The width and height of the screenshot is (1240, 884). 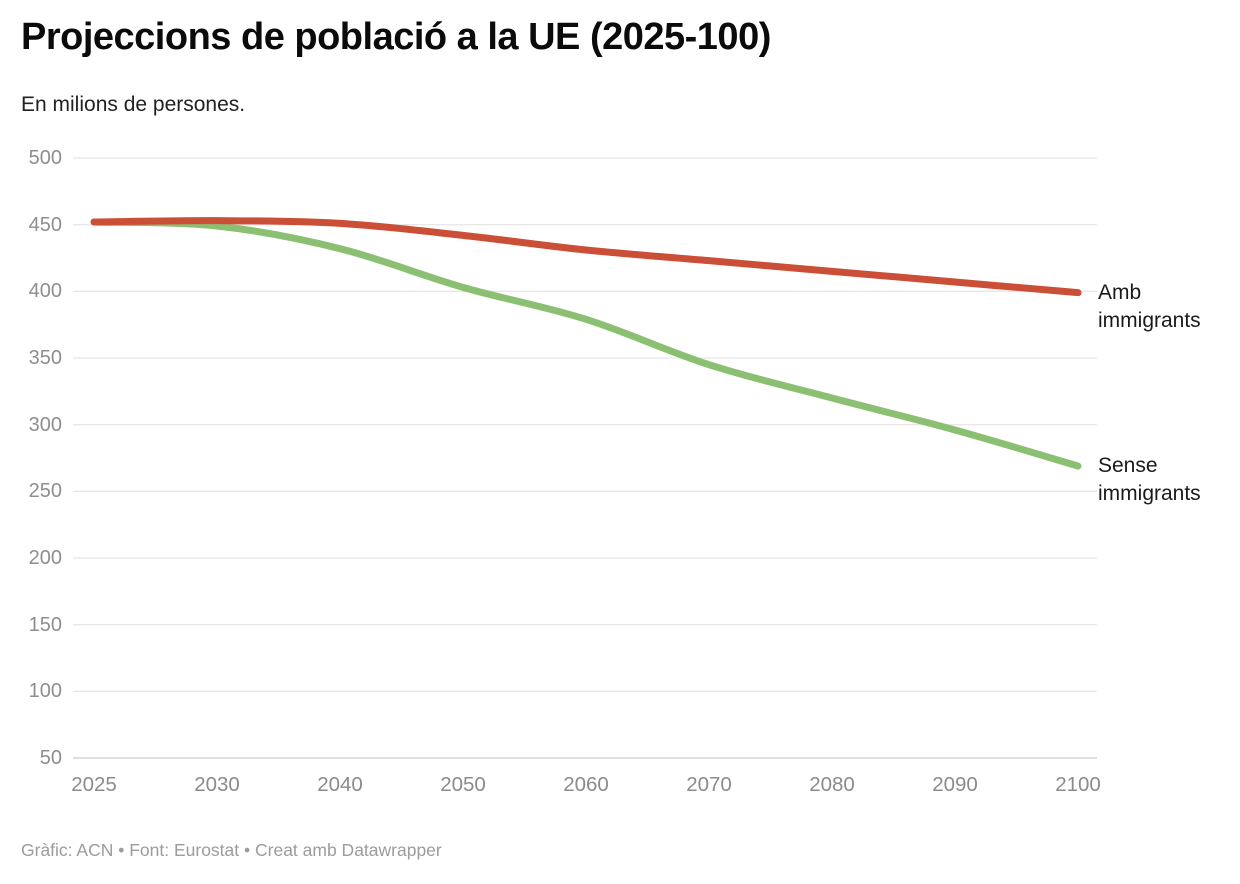 I want to click on y-tick-label: 100, so click(x=45, y=691).